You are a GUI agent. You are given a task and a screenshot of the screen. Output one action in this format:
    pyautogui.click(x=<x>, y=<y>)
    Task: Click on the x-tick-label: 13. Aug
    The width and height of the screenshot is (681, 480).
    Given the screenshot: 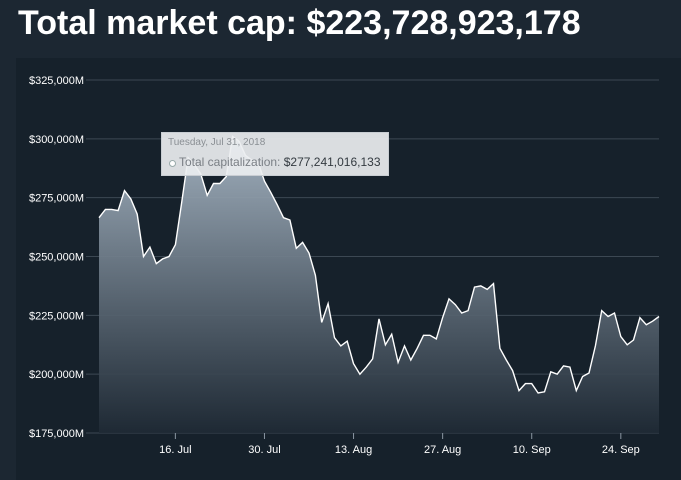 What is the action you would take?
    pyautogui.click(x=353, y=450)
    